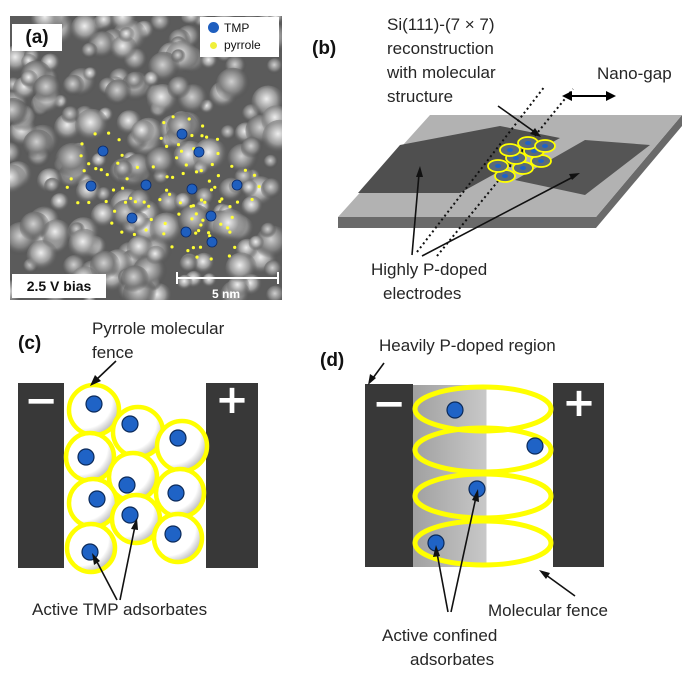 This screenshot has width=683, height=677. I want to click on stm-legend: TMP pyrrole, so click(239, 37).